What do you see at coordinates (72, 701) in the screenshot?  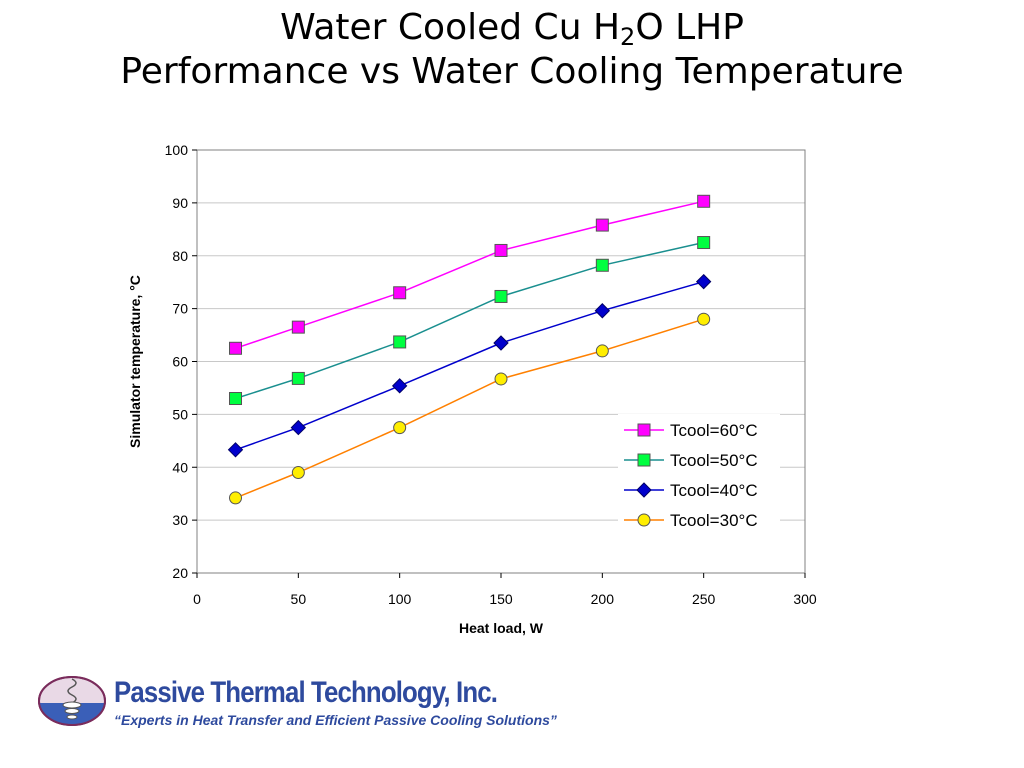 I see `company-logo-icon` at bounding box center [72, 701].